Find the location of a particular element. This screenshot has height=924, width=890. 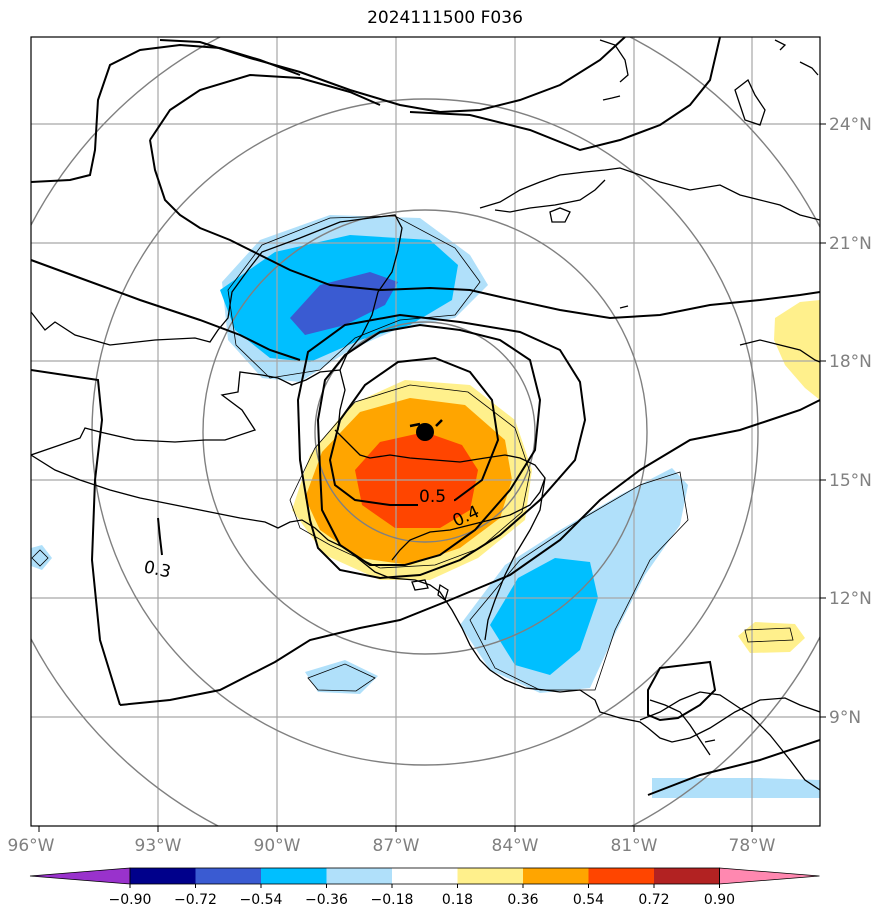

lat-label: 15°N is located at coordinates (850, 481).